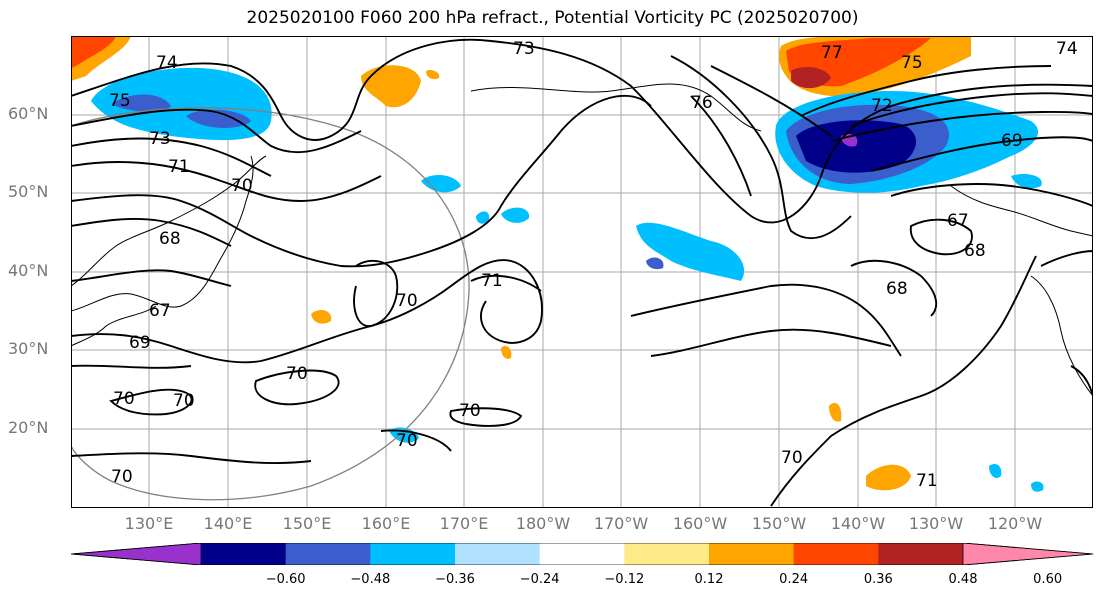 The height and width of the screenshot is (601, 1105). Describe the element at coordinates (936, 523) in the screenshot. I see `lon-label: 130°W` at that location.